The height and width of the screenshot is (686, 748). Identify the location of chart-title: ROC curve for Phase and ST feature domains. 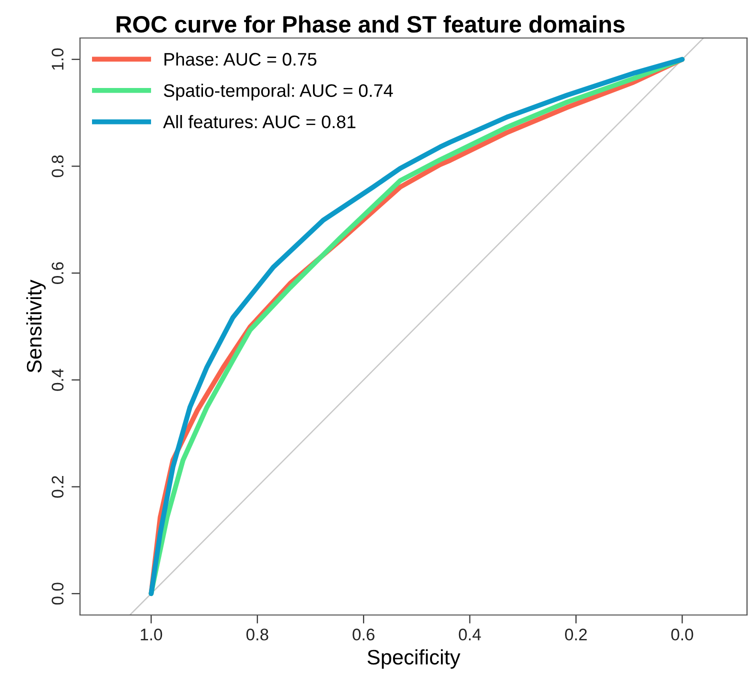
(370, 24).